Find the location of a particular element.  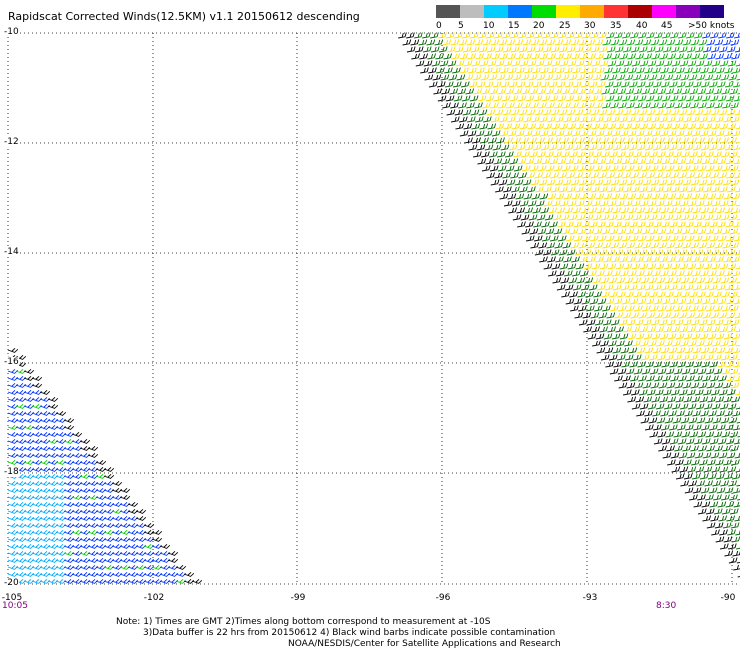

legend-label: 10 is located at coordinates (489, 26).